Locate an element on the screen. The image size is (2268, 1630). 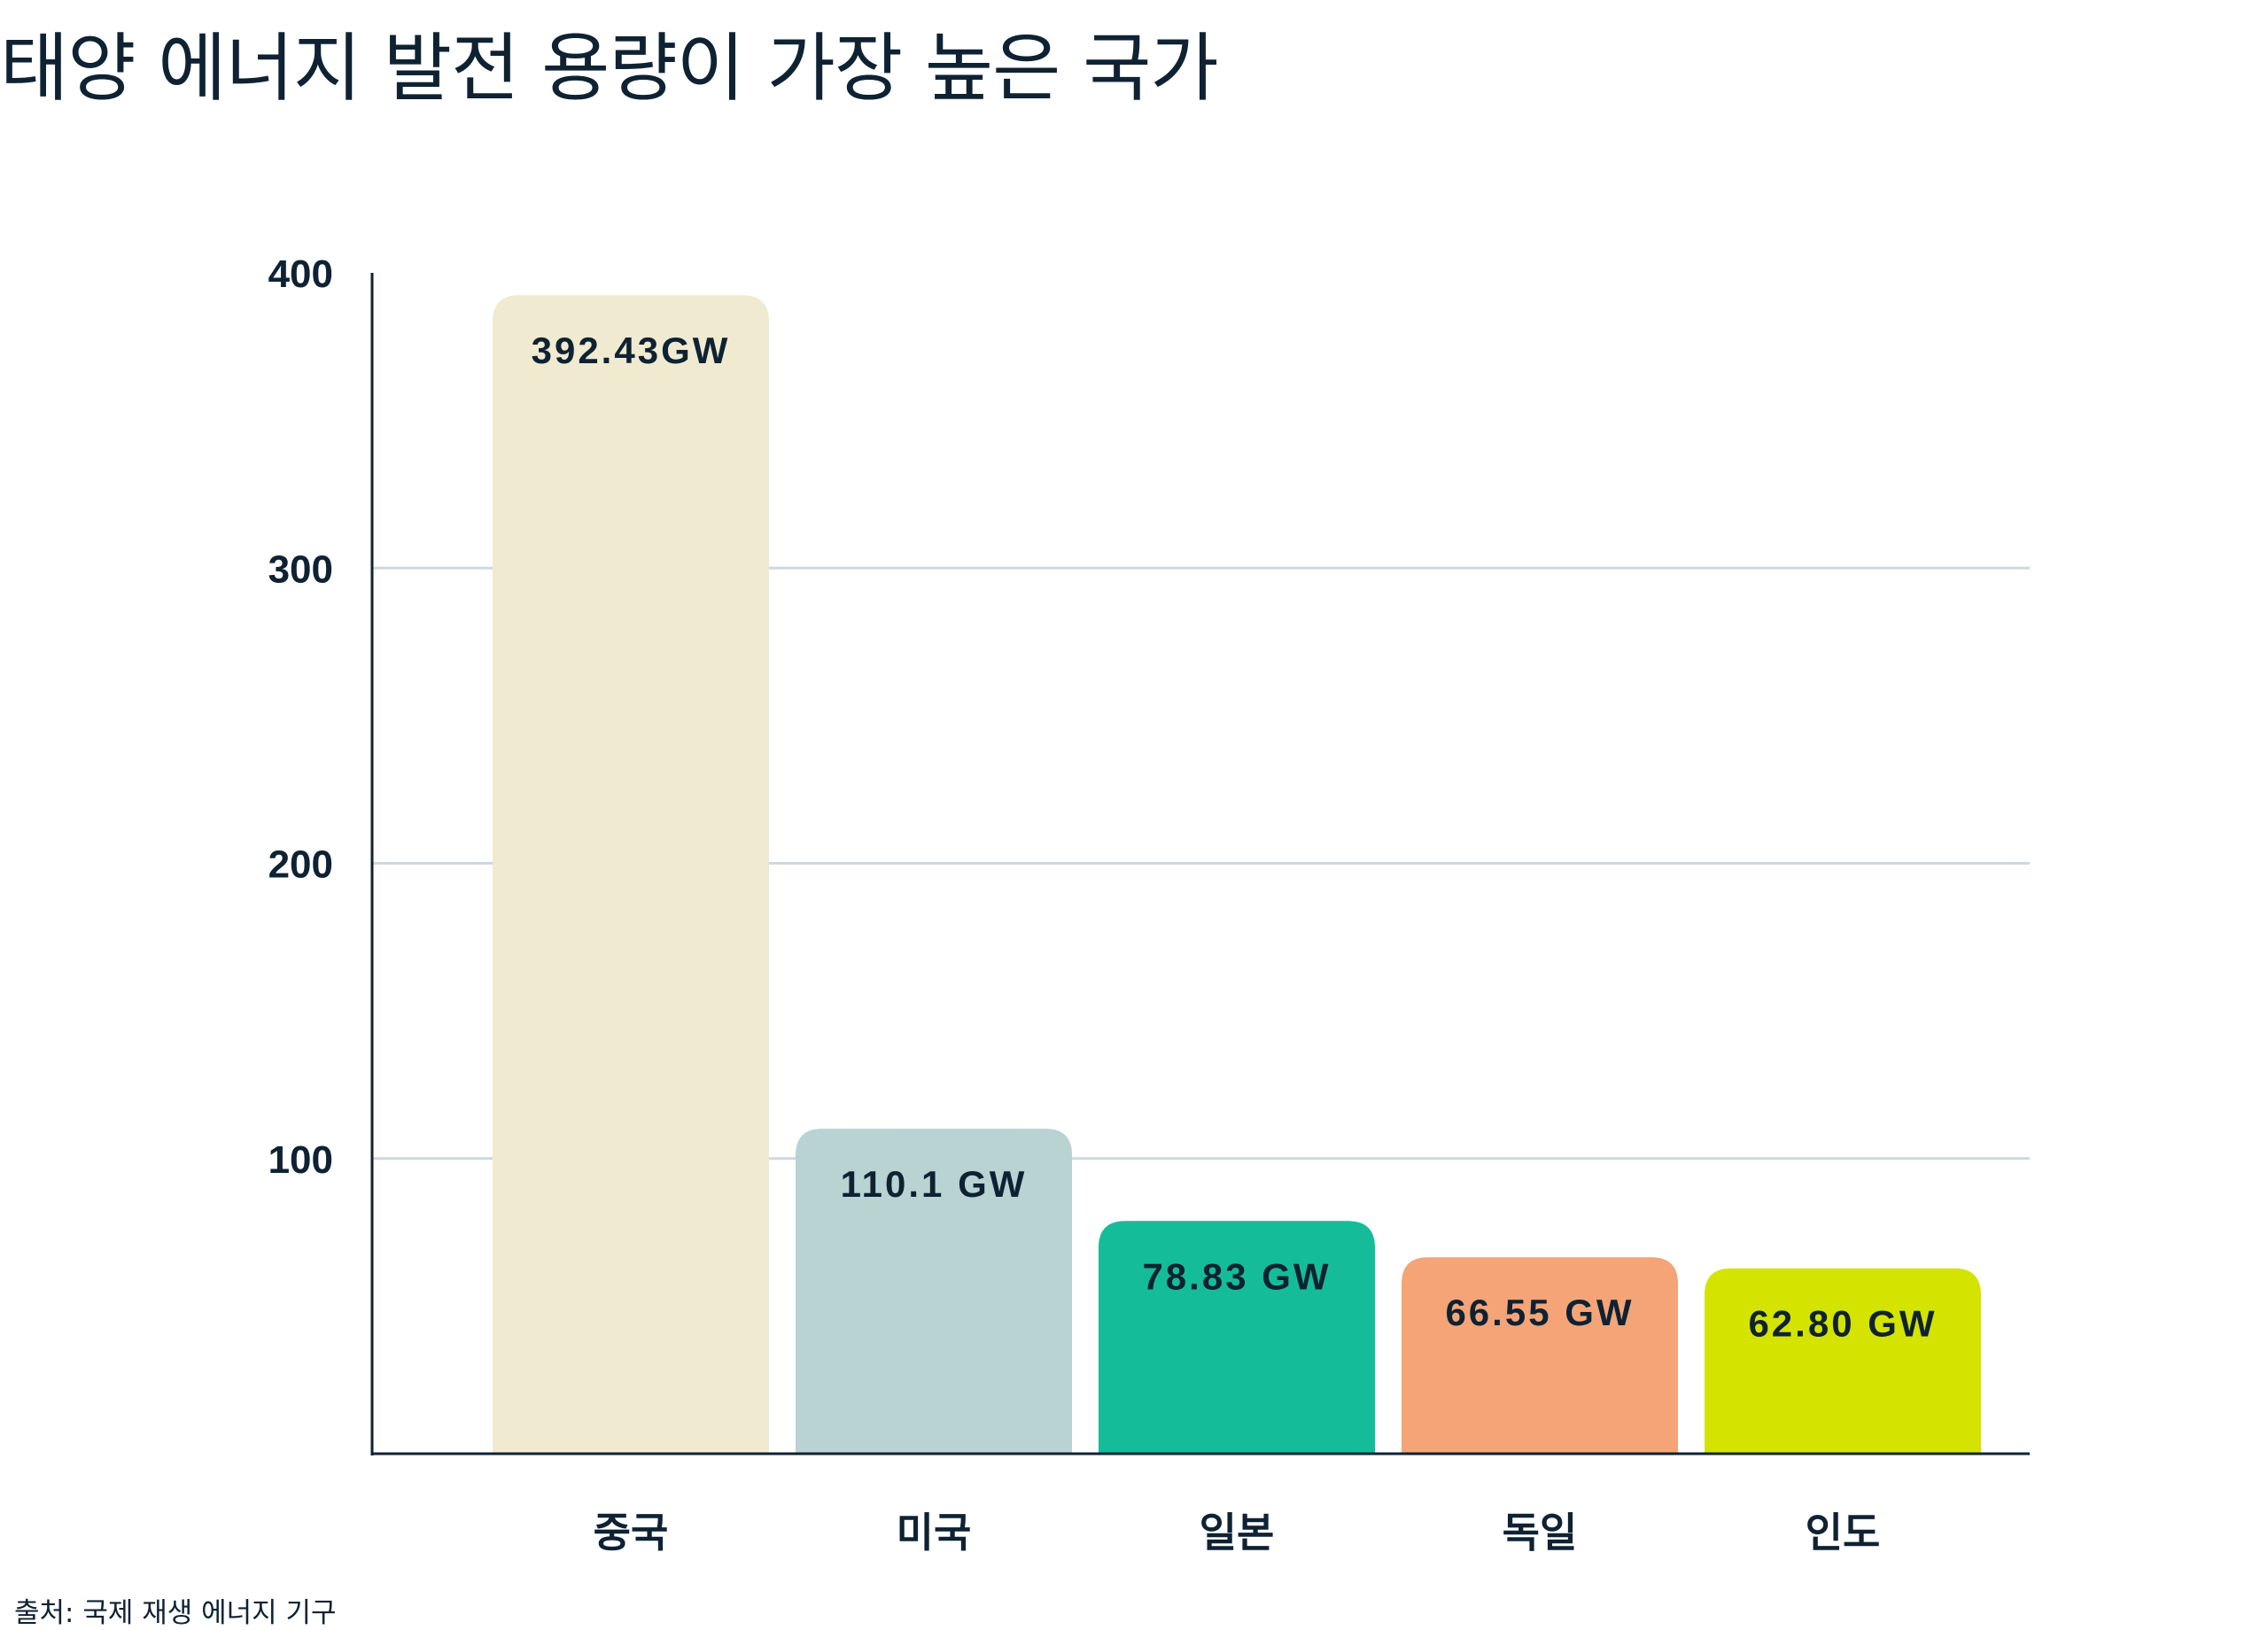
data-label: 110.1 GW is located at coordinates (934, 1184).